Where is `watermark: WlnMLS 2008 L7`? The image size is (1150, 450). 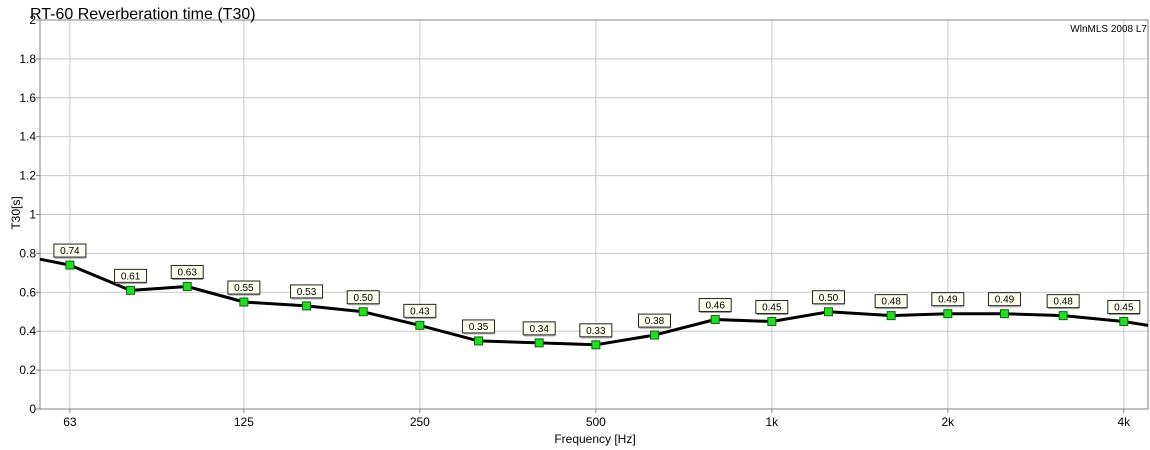
watermark: WlnMLS 2008 L7 is located at coordinates (1108, 29).